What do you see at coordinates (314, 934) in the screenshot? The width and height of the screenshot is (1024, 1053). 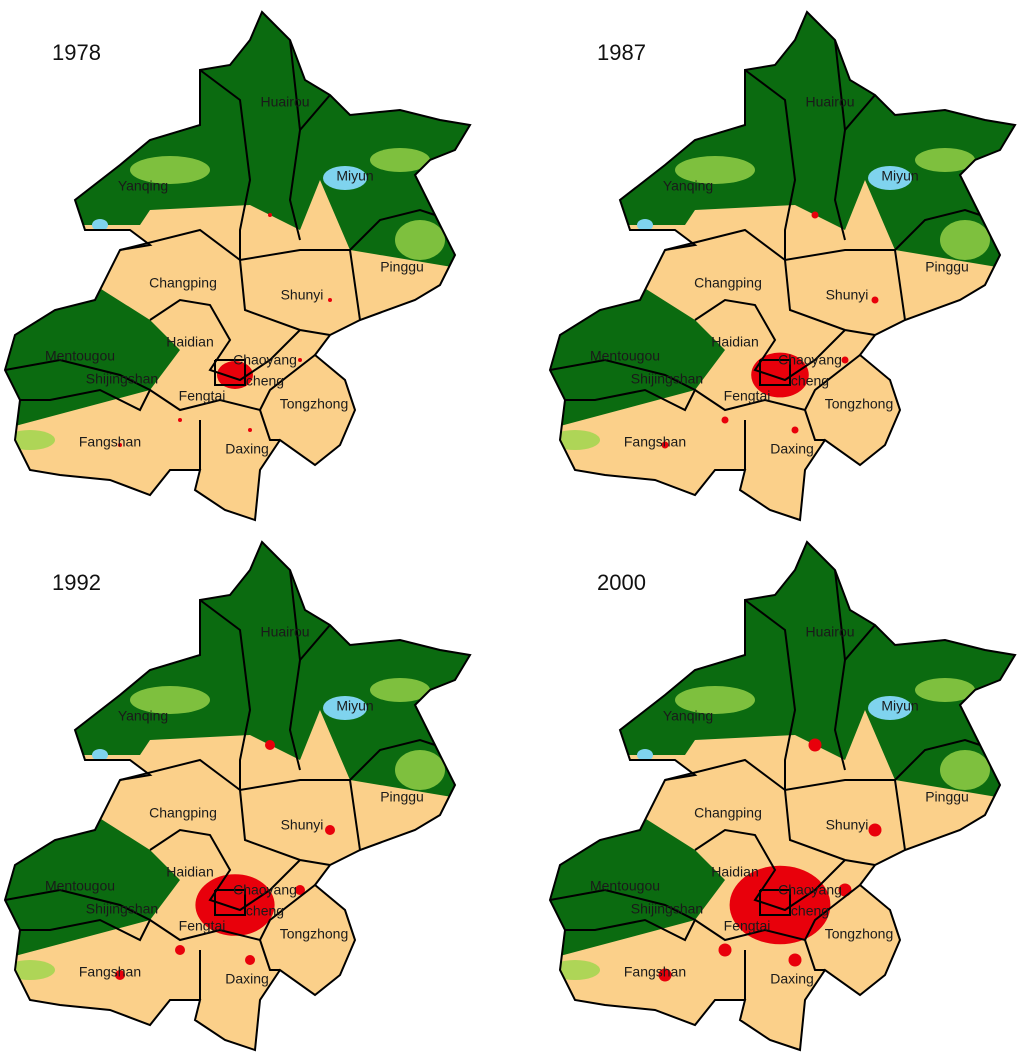 I see `district-label: Tongzhong` at bounding box center [314, 934].